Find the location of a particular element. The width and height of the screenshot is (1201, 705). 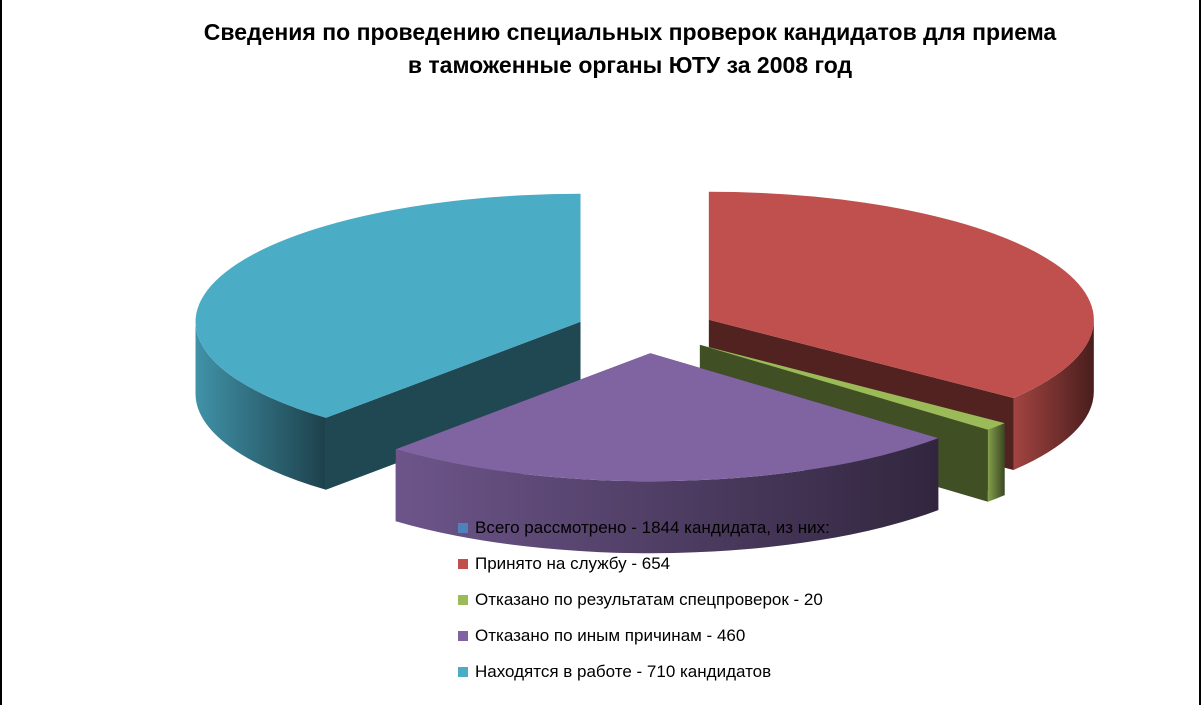

legend-item-in-progress: Находятся в работе - 710 кандидатов is located at coordinates (644, 672).